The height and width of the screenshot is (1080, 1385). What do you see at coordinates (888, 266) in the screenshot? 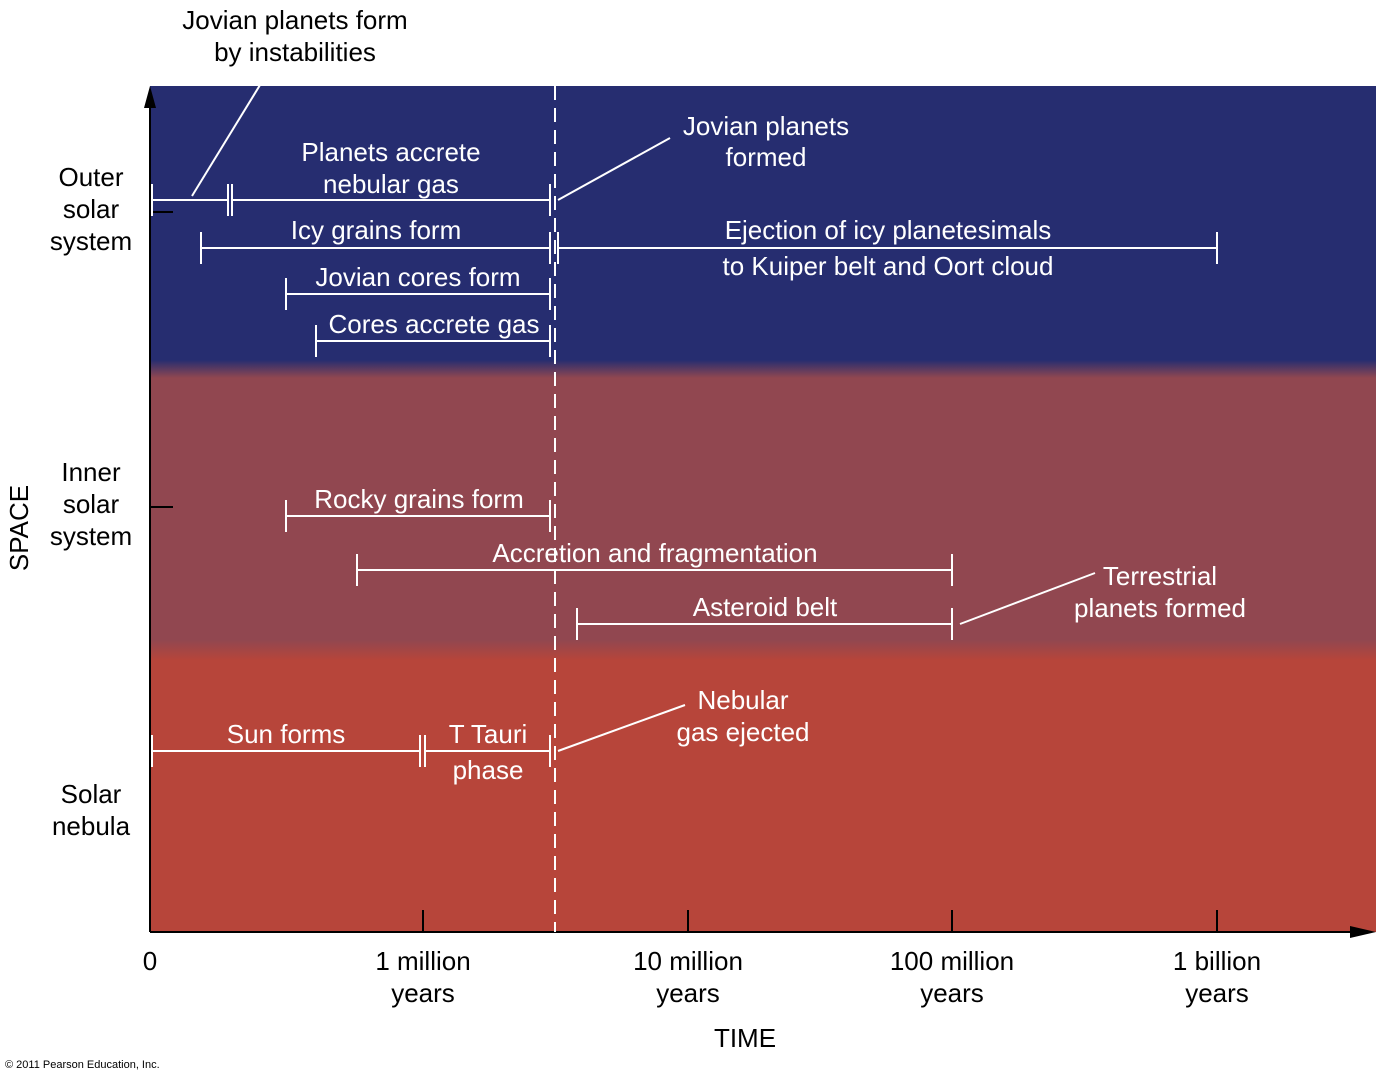
I see `bar-label: to Kuiper belt and Oort cloud` at bounding box center [888, 266].